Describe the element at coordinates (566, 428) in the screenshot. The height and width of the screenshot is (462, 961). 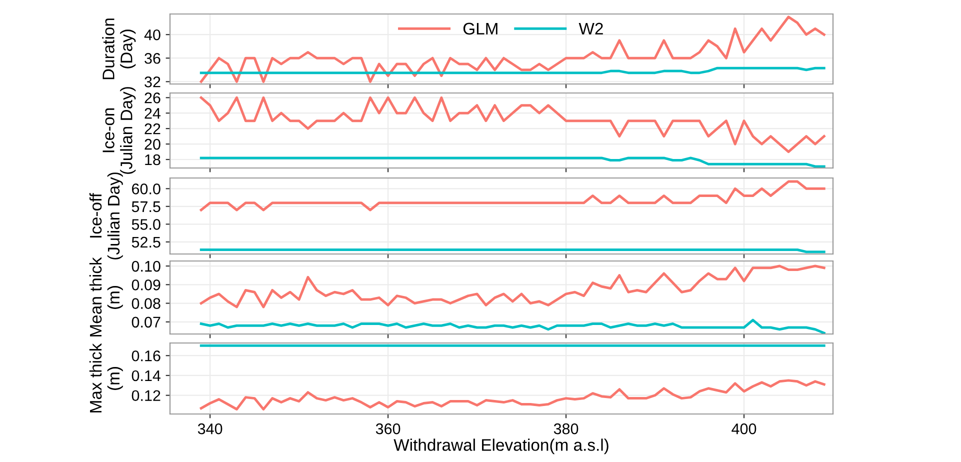
I see `x-tick-label: 380` at that location.